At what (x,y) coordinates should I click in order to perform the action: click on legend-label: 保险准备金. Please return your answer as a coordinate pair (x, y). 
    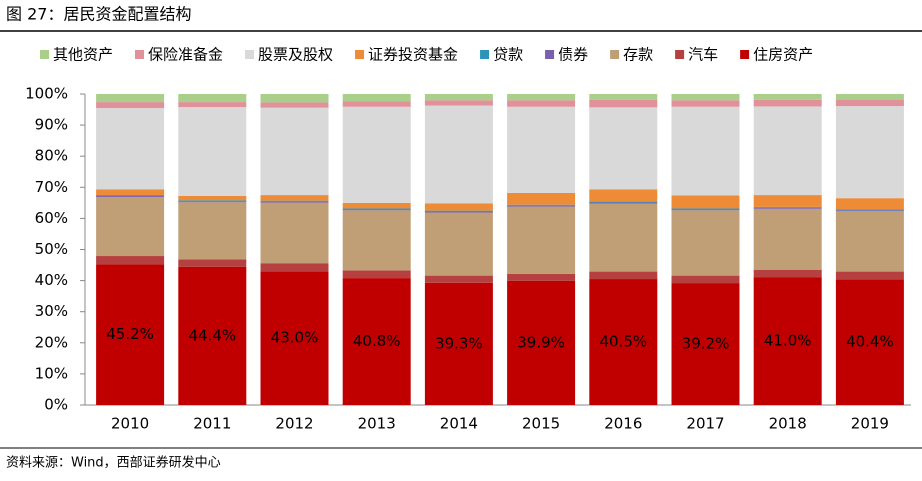
    Looking at the image, I should click on (185, 55).